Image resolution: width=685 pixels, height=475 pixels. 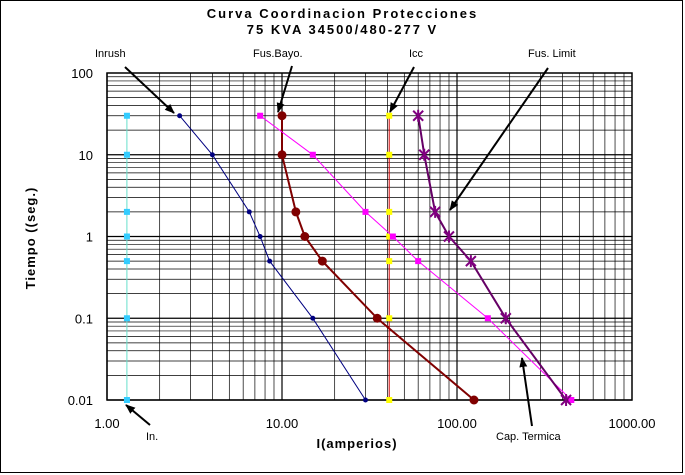 I want to click on y-tick-label: 0.01, so click(x=80, y=400).